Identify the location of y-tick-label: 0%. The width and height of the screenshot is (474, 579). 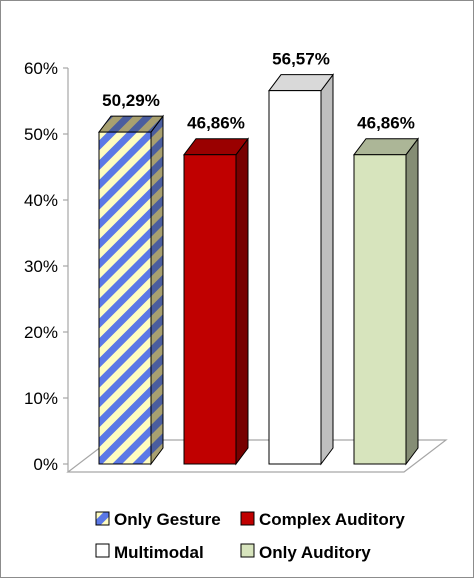
(45, 464).